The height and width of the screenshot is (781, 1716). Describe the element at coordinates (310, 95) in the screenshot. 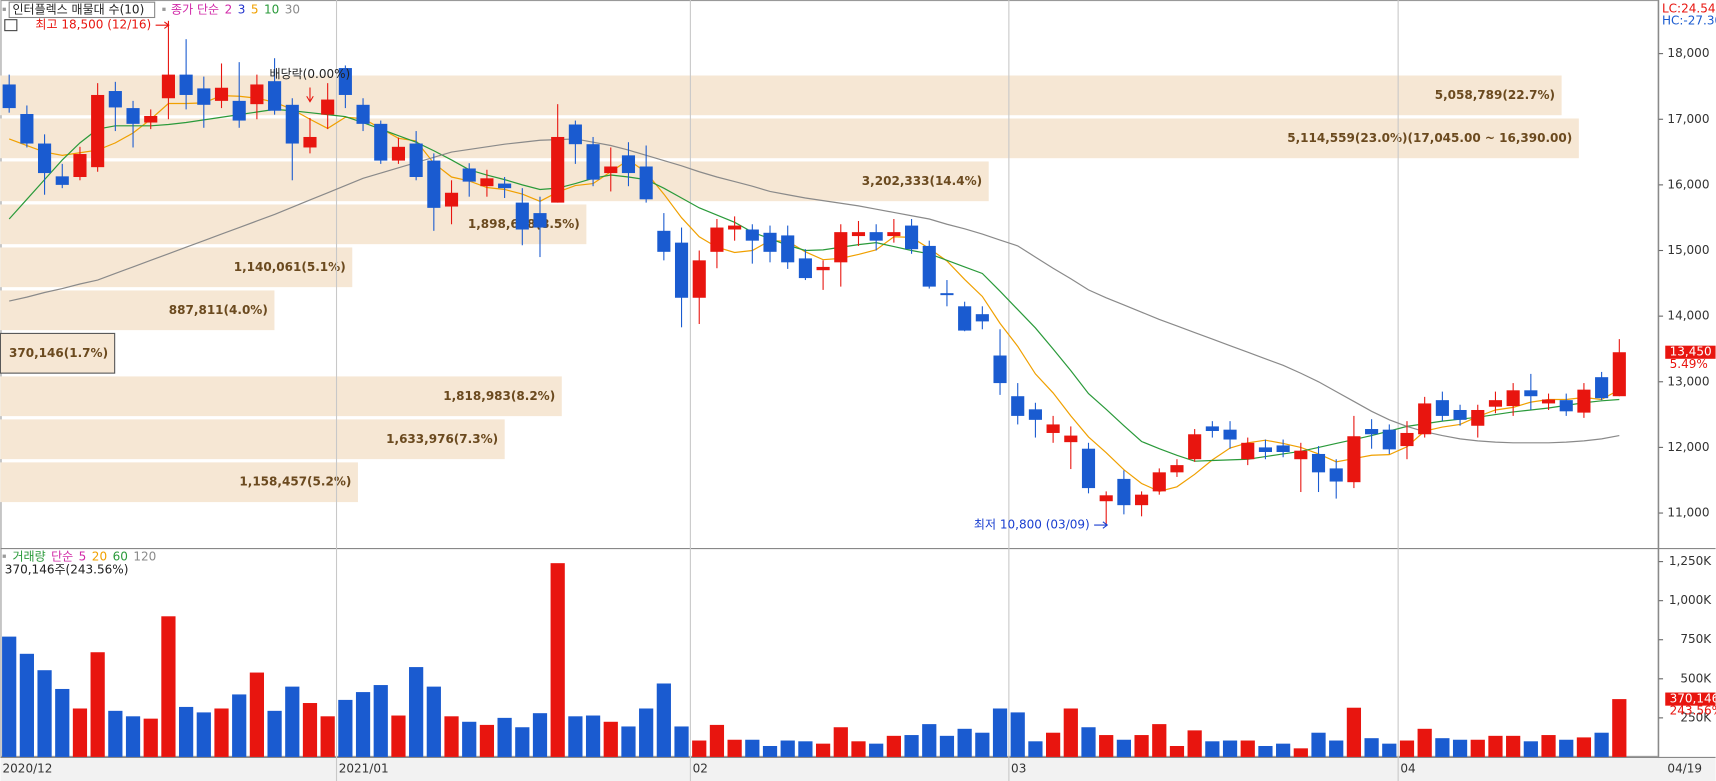

I see `dividend-arrow` at that location.